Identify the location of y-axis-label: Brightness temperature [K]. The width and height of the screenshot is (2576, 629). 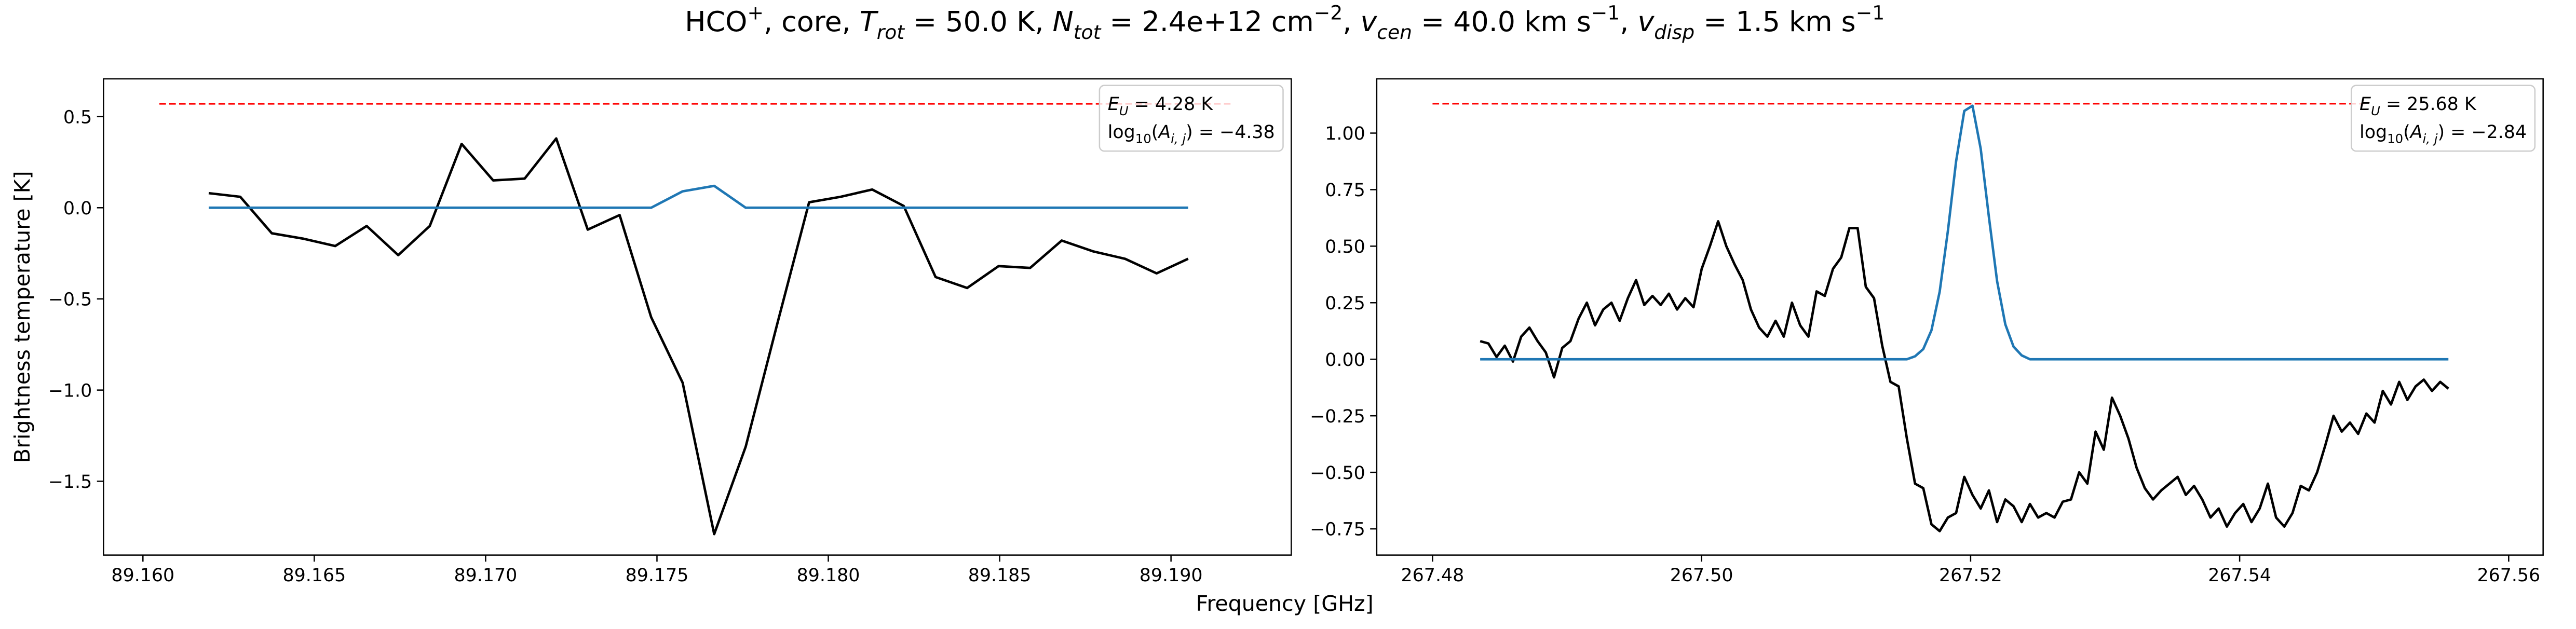
(22, 317).